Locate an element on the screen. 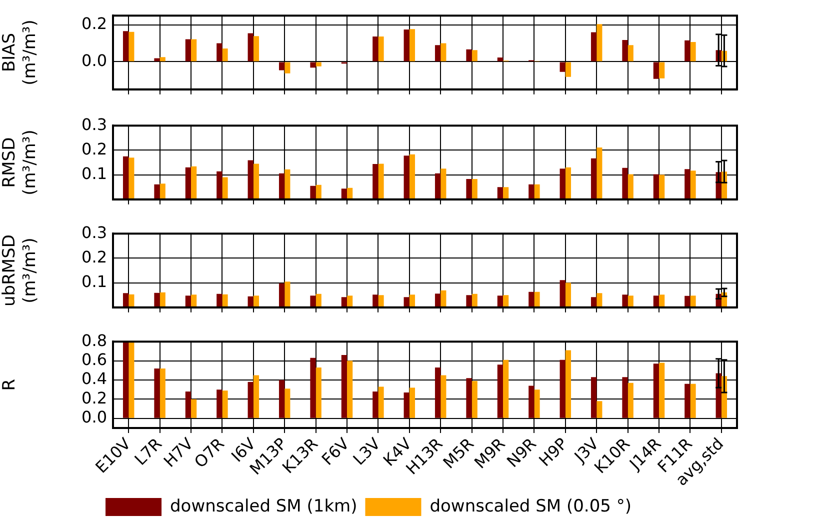 This screenshot has height=526, width=832. y-tick-label: 0.6 is located at coordinates (94, 359).